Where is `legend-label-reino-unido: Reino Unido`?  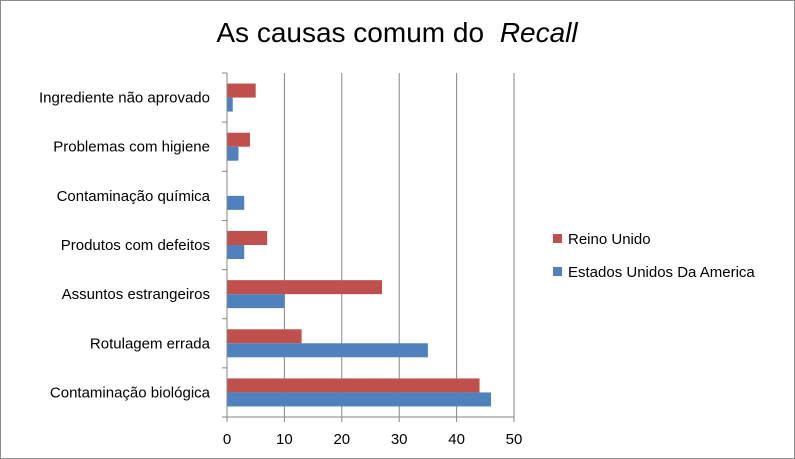
legend-label-reino-unido: Reino Unido is located at coordinates (609, 239).